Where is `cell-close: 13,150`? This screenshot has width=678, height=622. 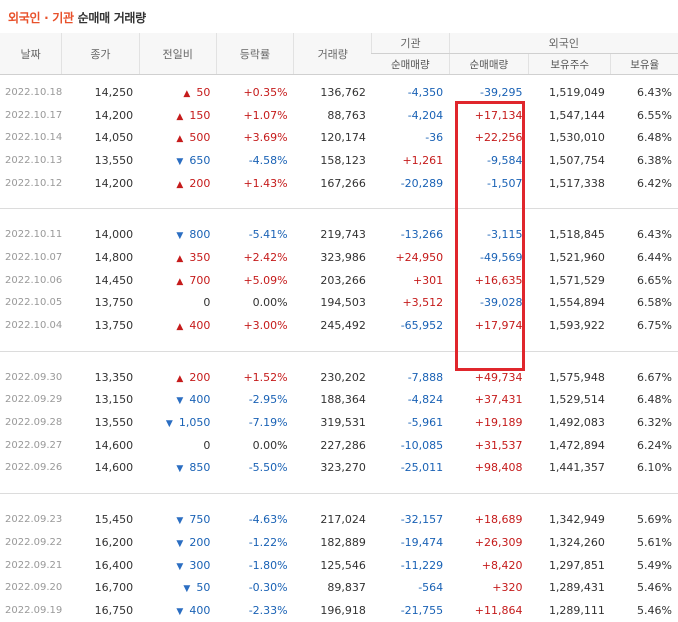 cell-close: 13,150 is located at coordinates (114, 400).